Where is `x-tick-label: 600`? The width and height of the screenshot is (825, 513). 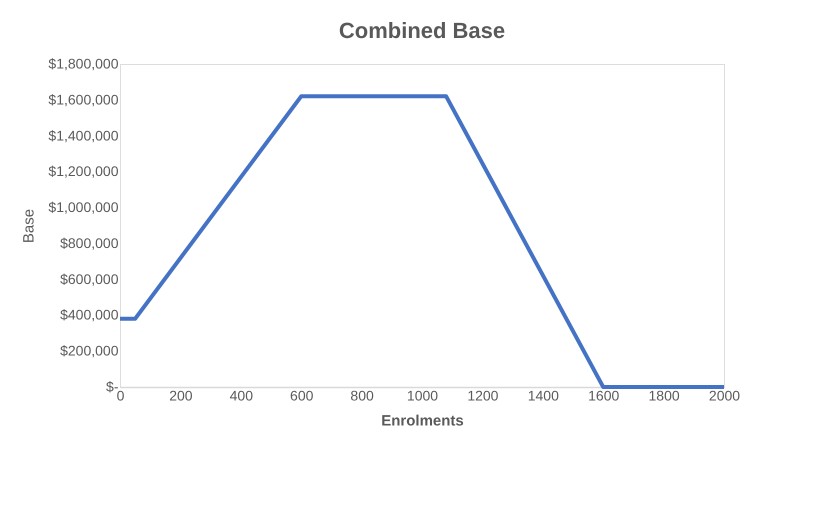
x-tick-label: 600 is located at coordinates (302, 396).